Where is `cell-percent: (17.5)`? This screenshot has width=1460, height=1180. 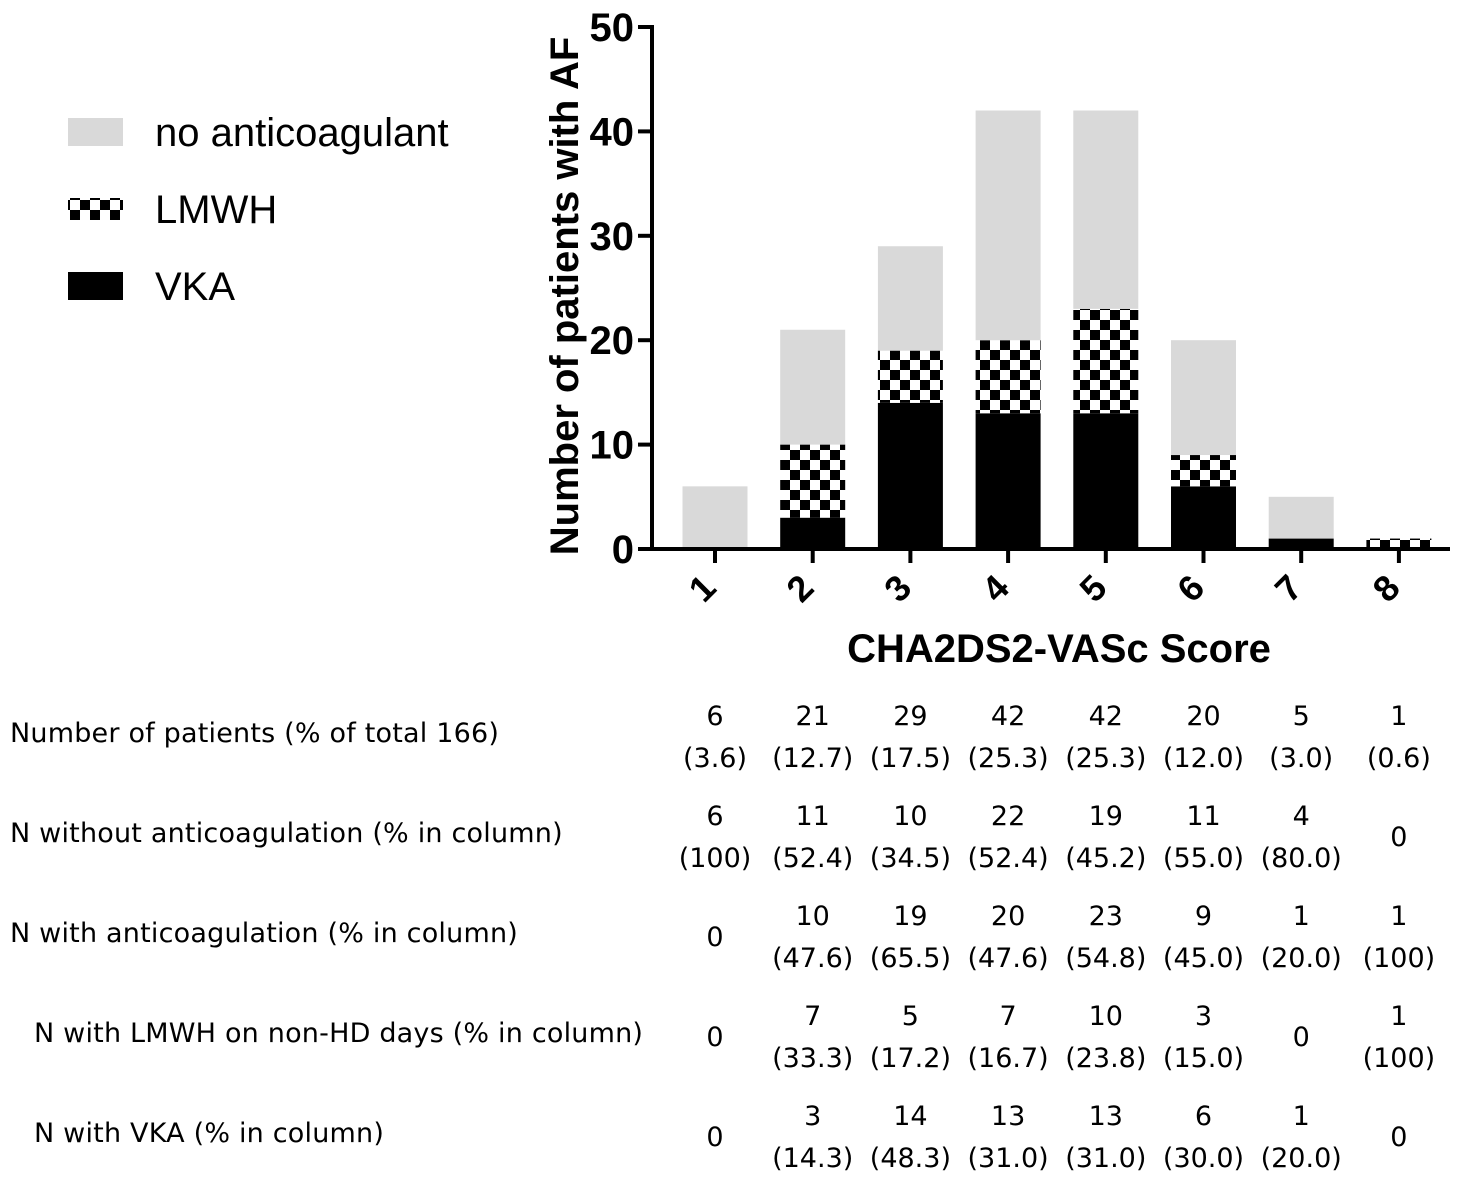 cell-percent: (17.5) is located at coordinates (910, 758).